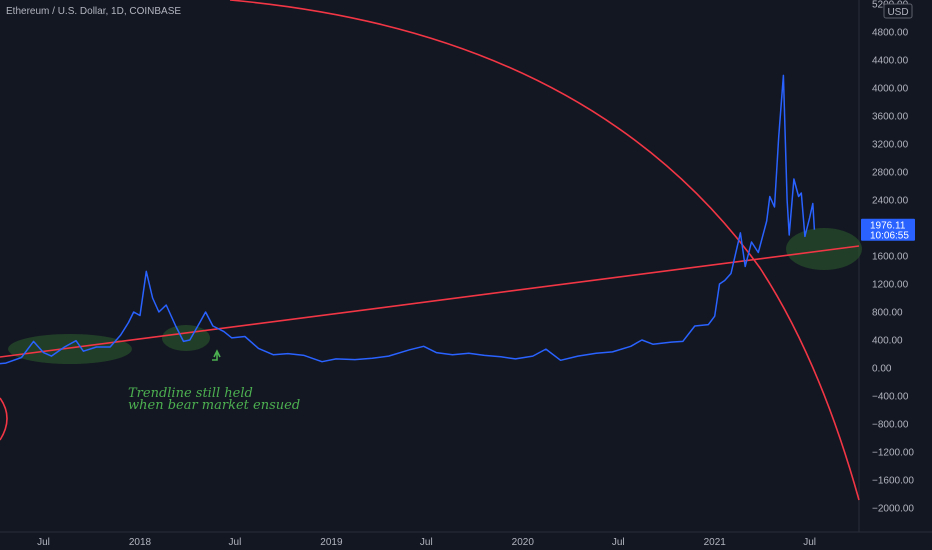 Image resolution: width=932 pixels, height=550 pixels. I want to click on y-tick-label: −400.00, so click(890, 397).